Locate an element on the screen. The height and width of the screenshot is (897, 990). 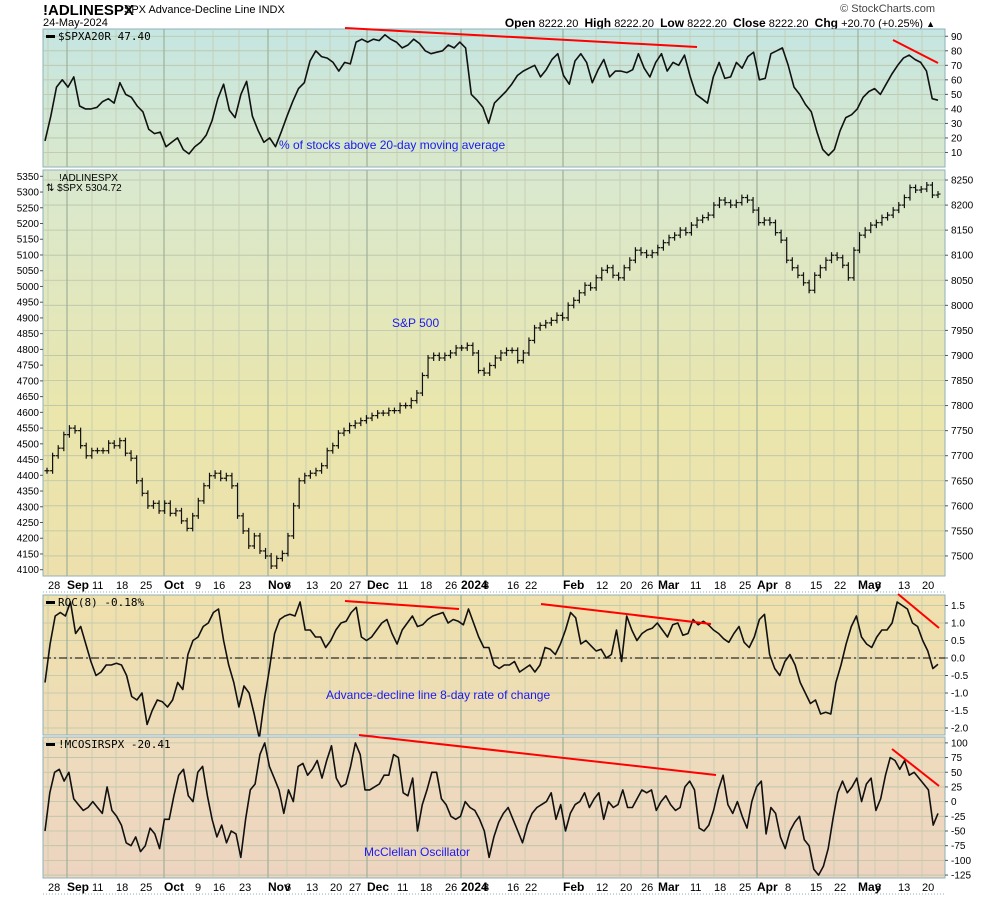
y-tick-label: -50 is located at coordinates (958, 832).